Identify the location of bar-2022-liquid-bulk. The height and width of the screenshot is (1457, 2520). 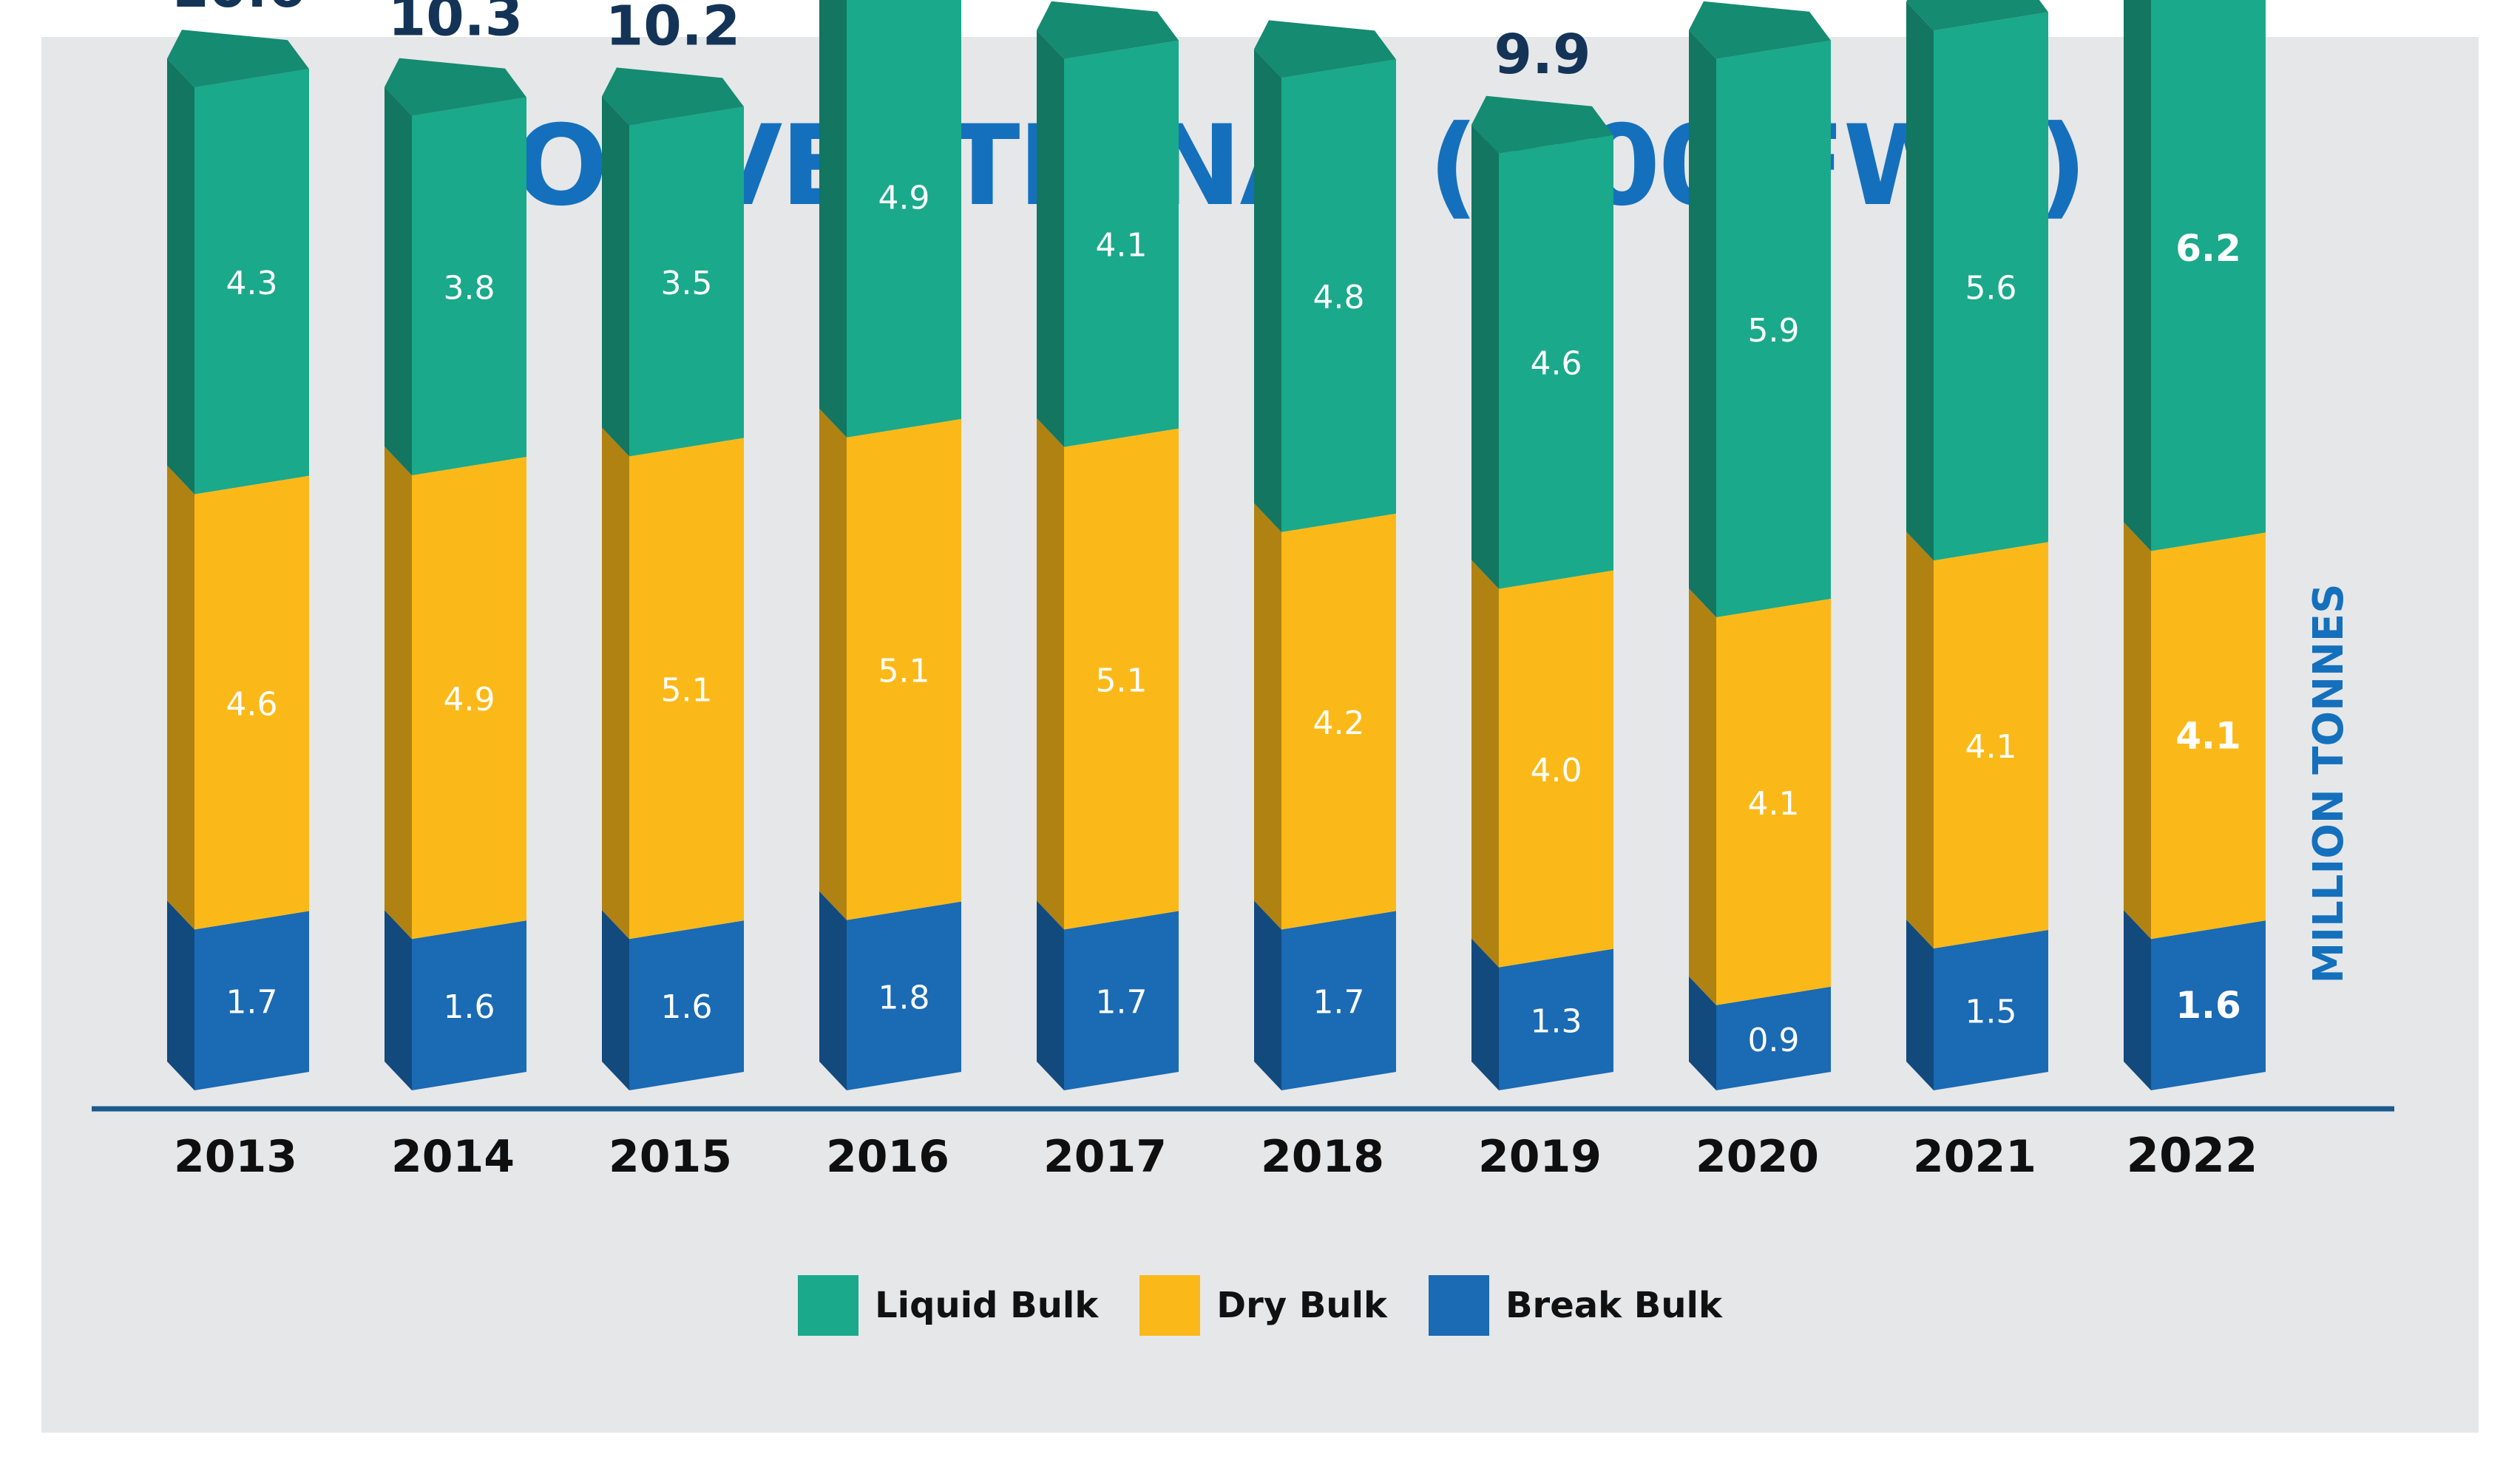
(2208, 275).